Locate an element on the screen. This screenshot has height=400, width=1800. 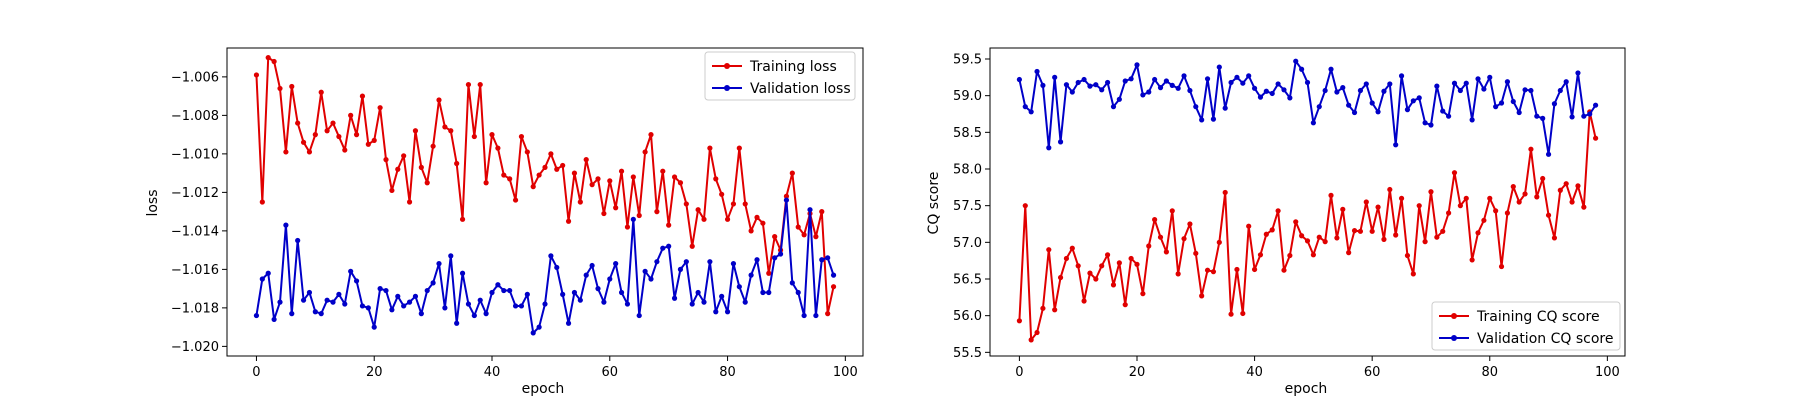
loss-ytick-label: −1.016 is located at coordinates (195, 270).